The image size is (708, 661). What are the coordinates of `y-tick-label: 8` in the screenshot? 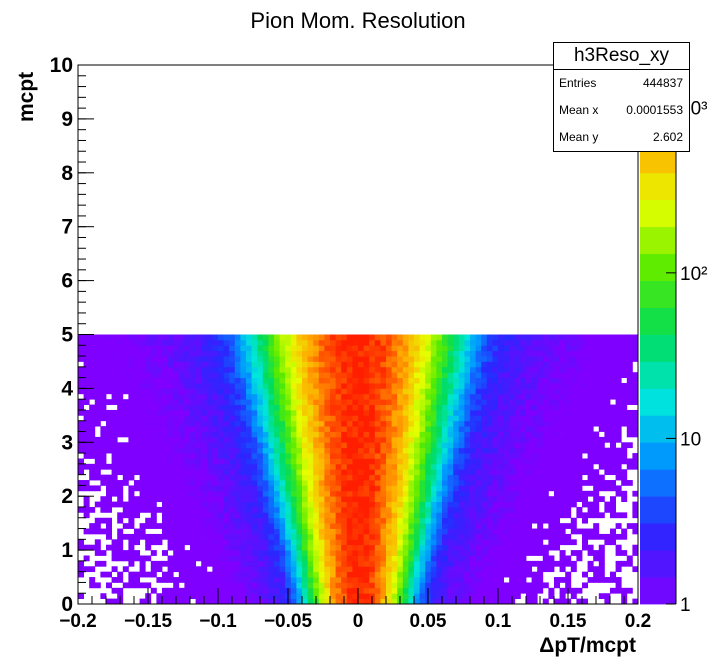 It's located at (67, 173).